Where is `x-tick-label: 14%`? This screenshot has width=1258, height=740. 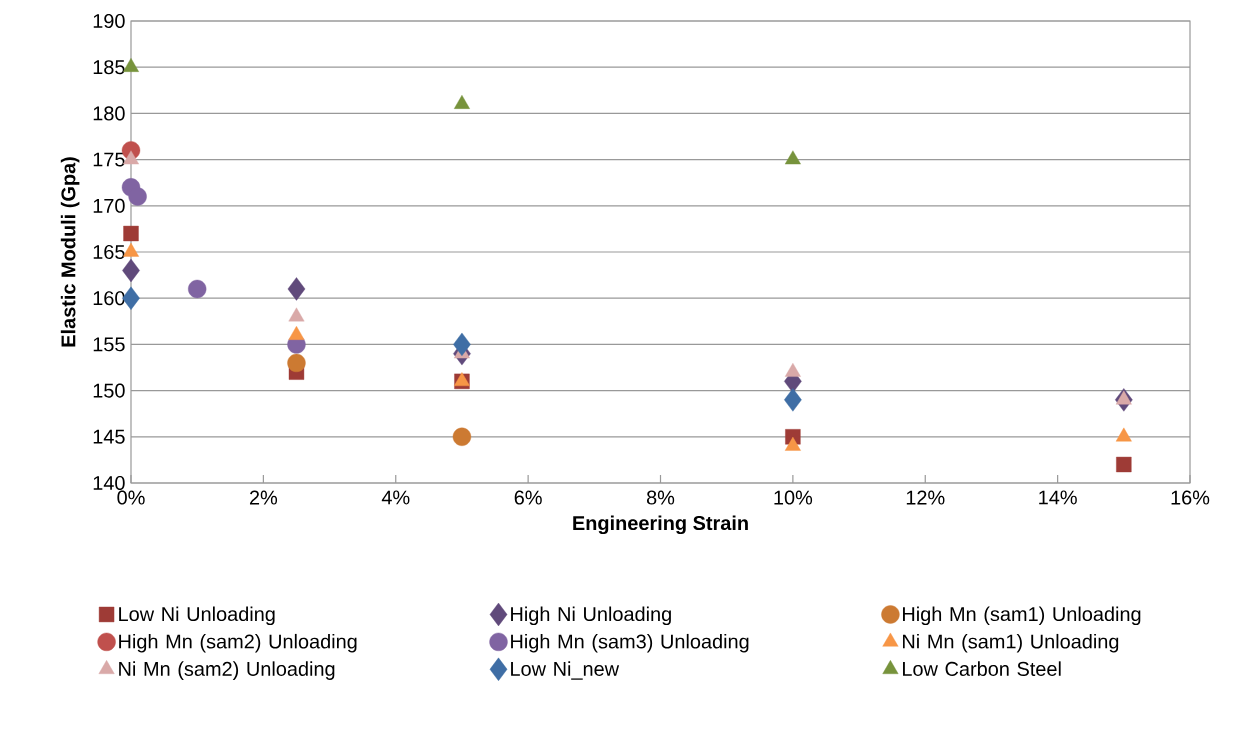
x-tick-label: 14% is located at coordinates (1058, 497).